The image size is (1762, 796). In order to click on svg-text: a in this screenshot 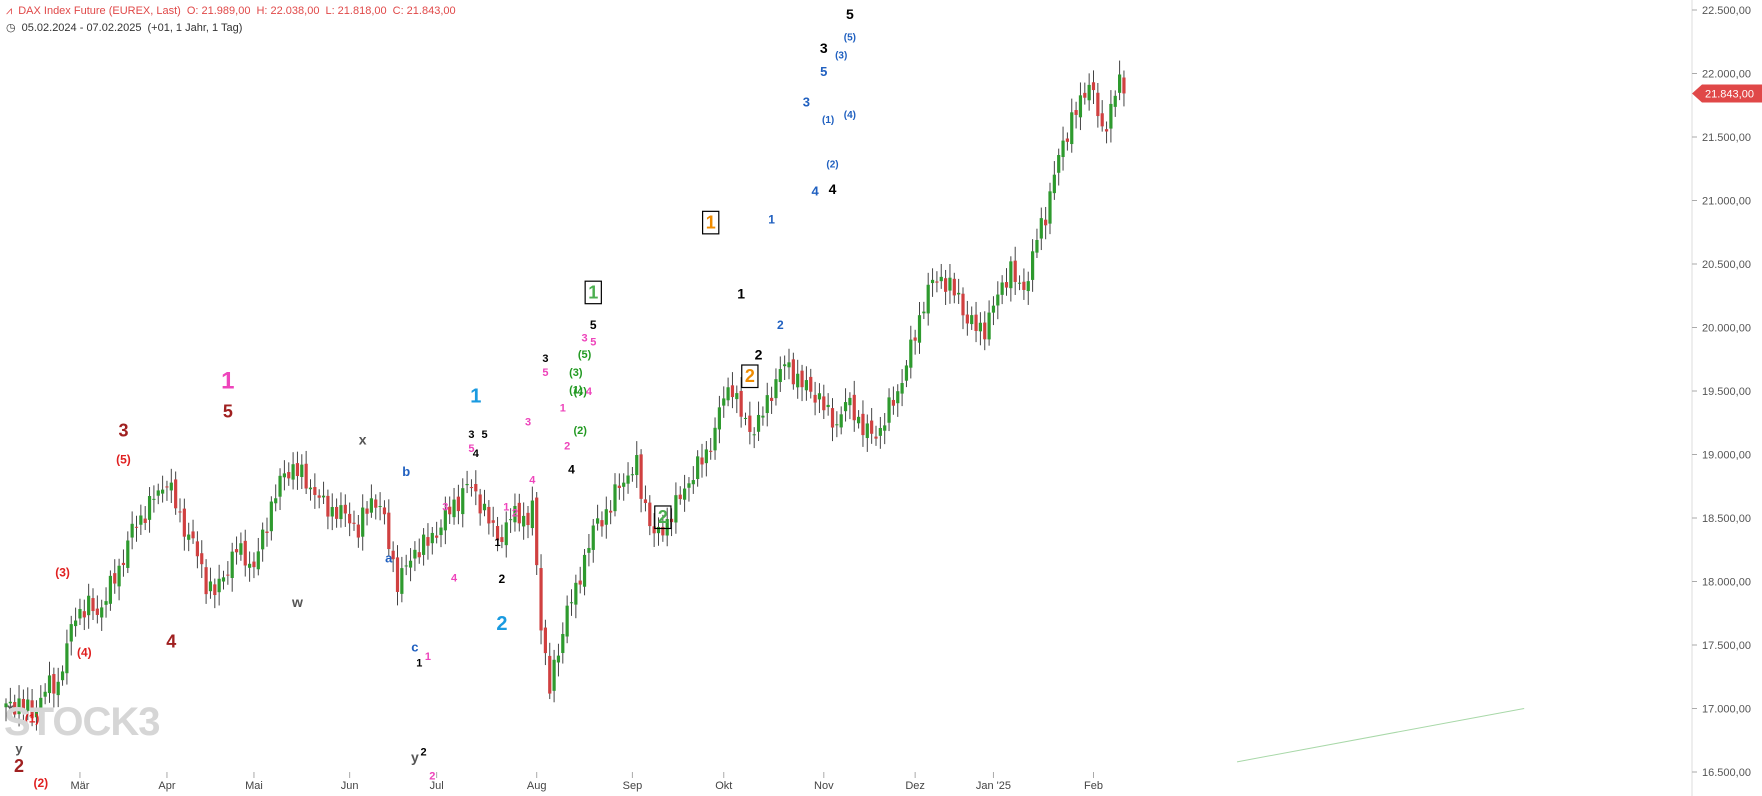, I will do `click(389, 557)`.